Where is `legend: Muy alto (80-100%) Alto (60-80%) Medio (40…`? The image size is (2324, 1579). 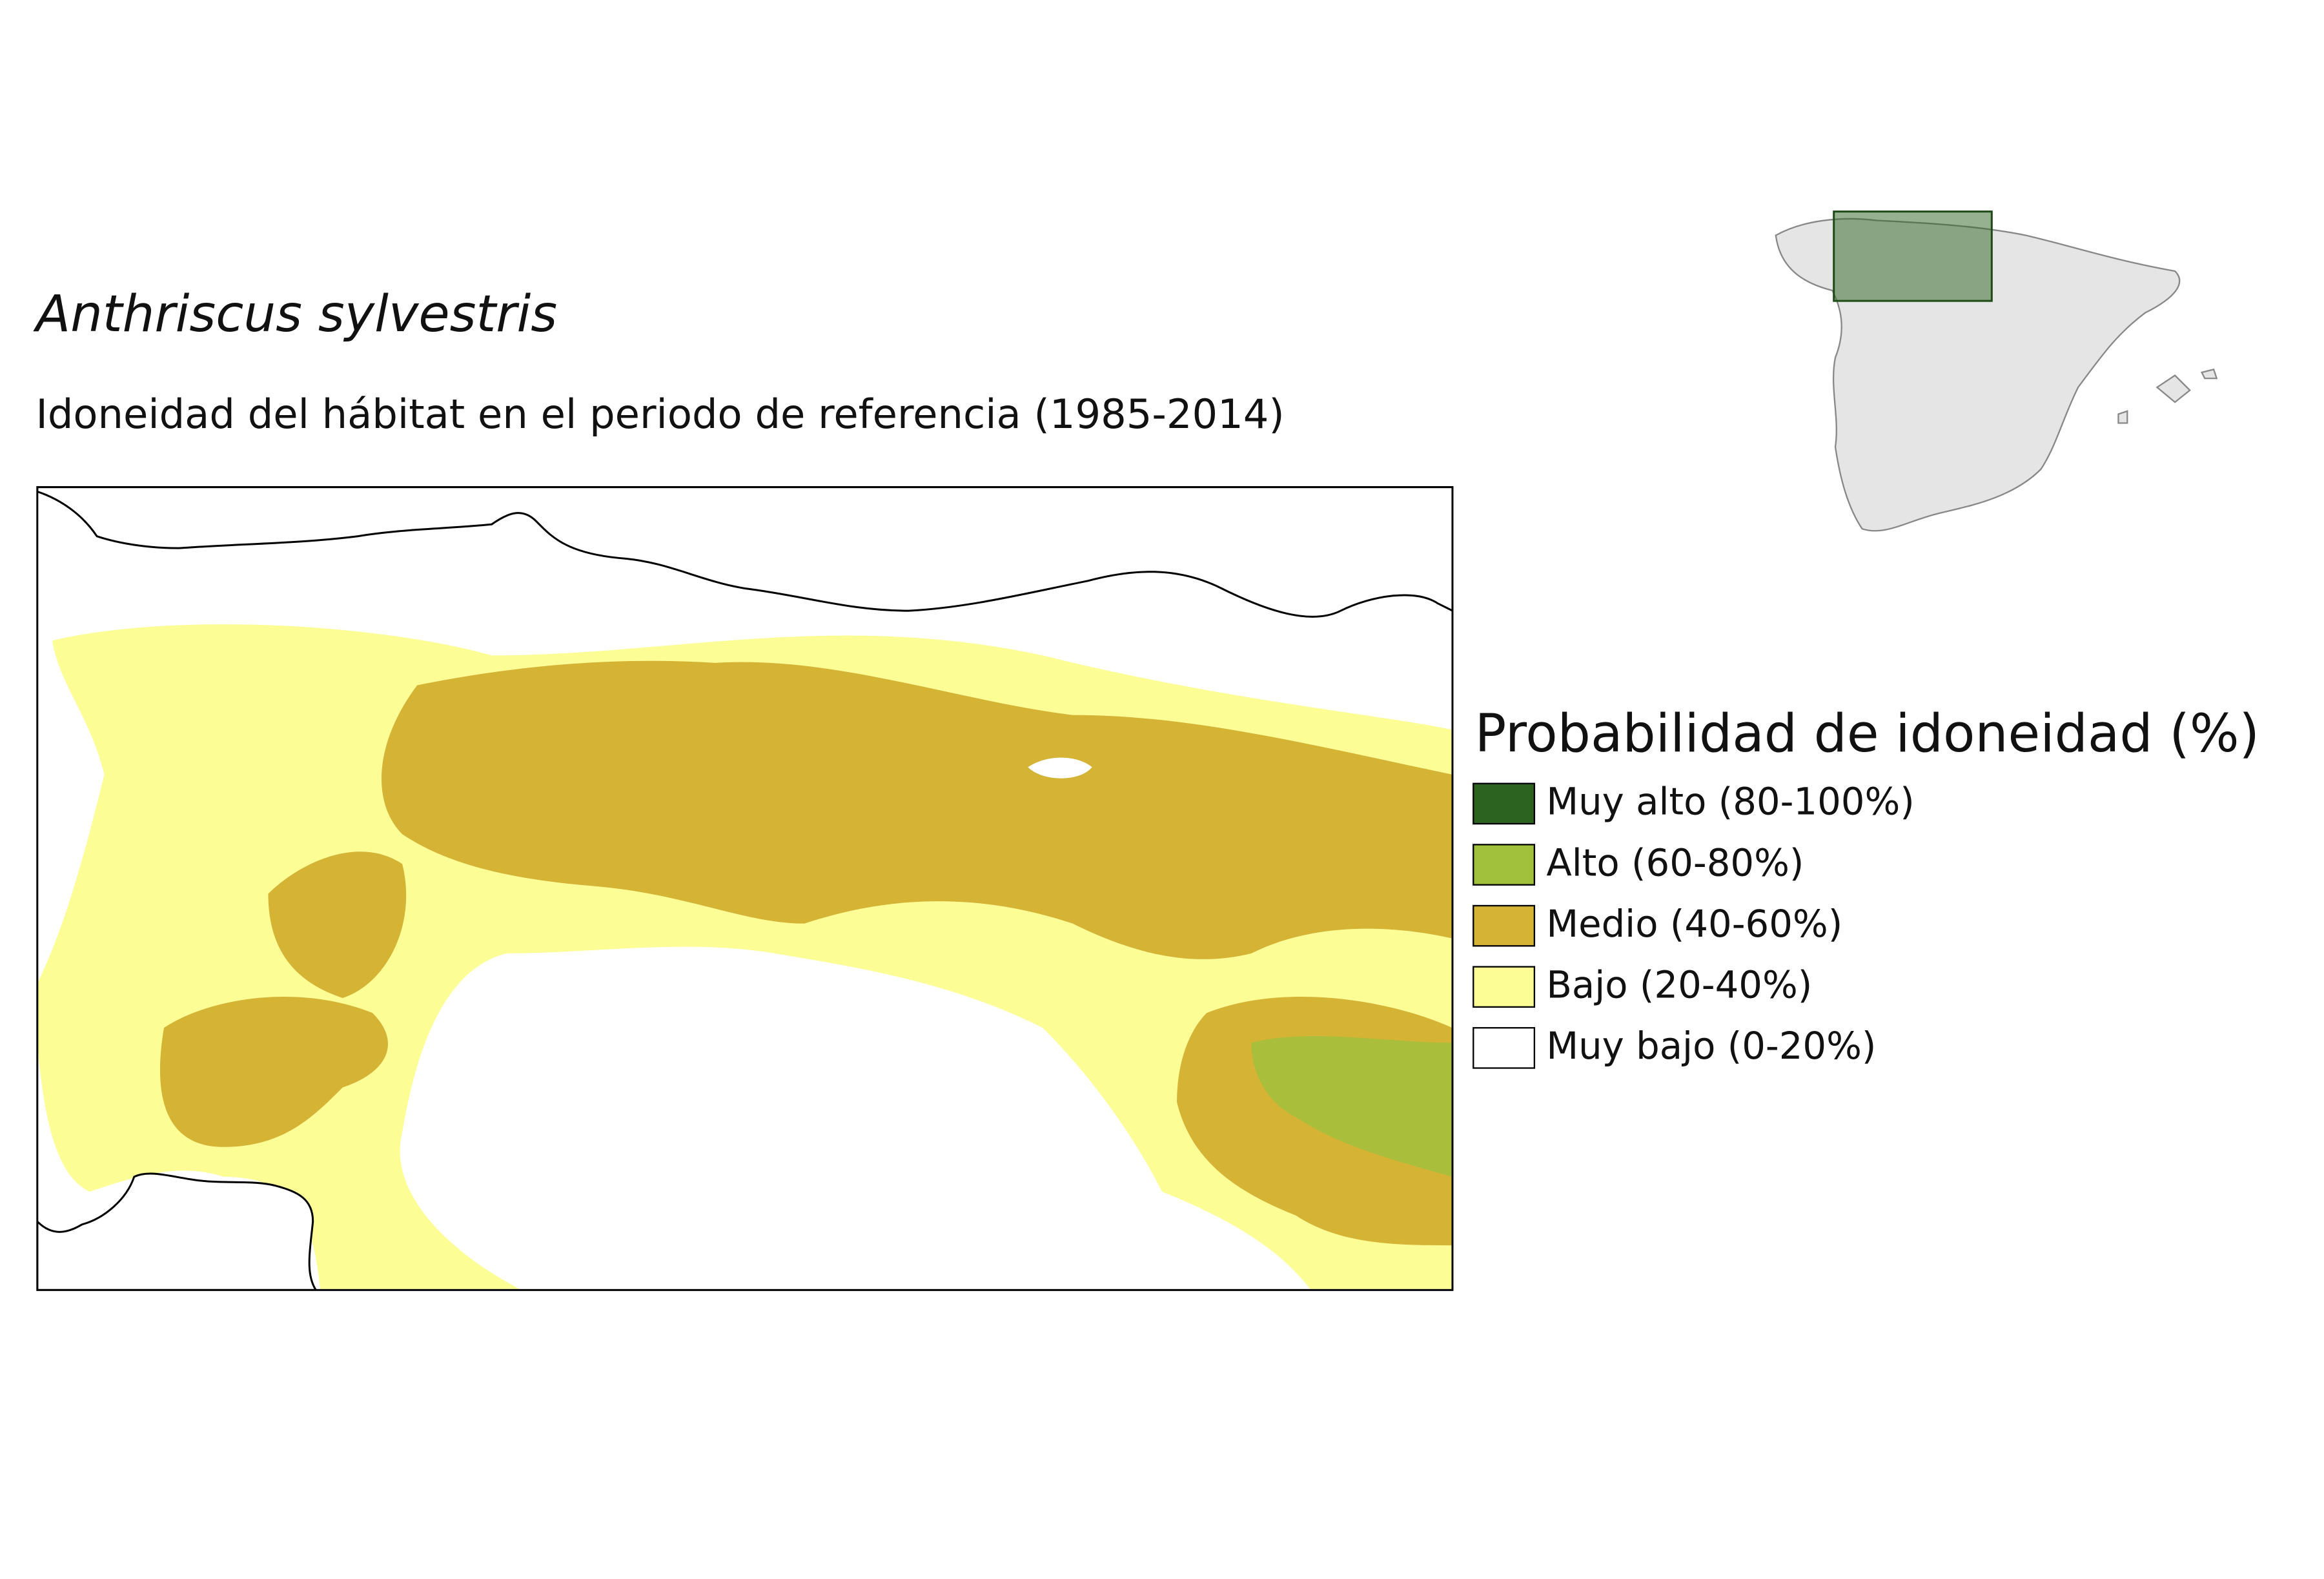
legend: Muy alto (80-100%) Alto (60-80%) Medio (40… is located at coordinates (1694, 924).